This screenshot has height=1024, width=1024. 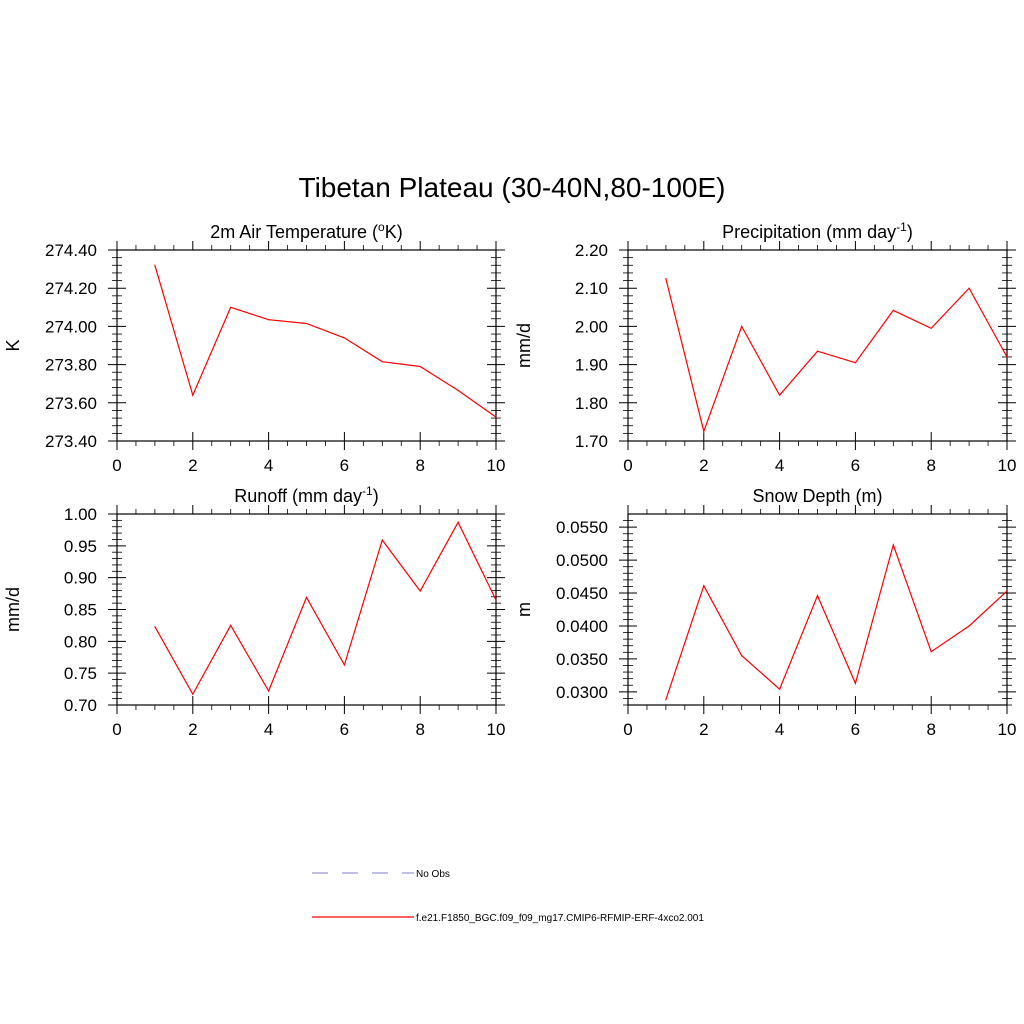 What do you see at coordinates (71, 441) in the screenshot?
I see `y-tick-label: 273.40` at bounding box center [71, 441].